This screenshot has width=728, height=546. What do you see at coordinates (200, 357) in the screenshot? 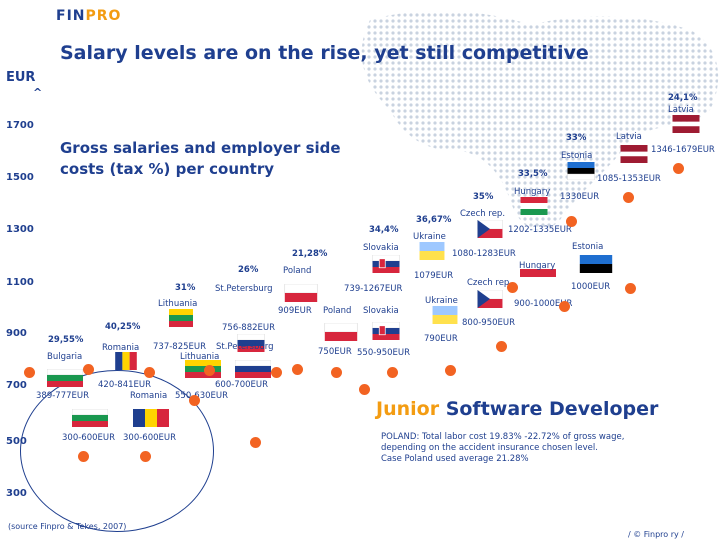
I see `label-lithuania-2: Lithuania` at bounding box center [200, 357].